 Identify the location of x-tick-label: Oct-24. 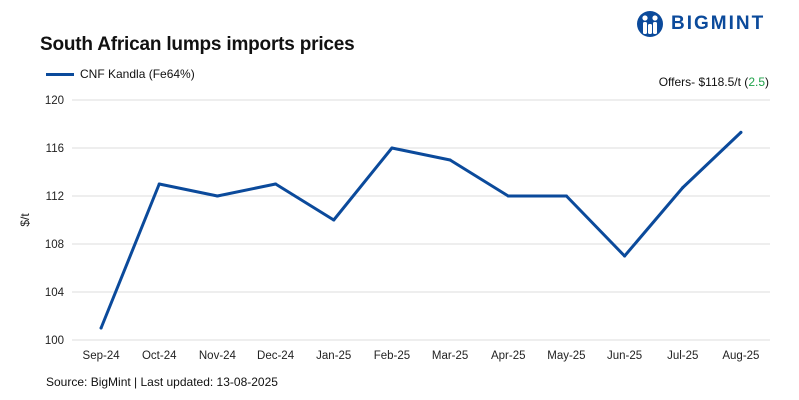
(159, 356).